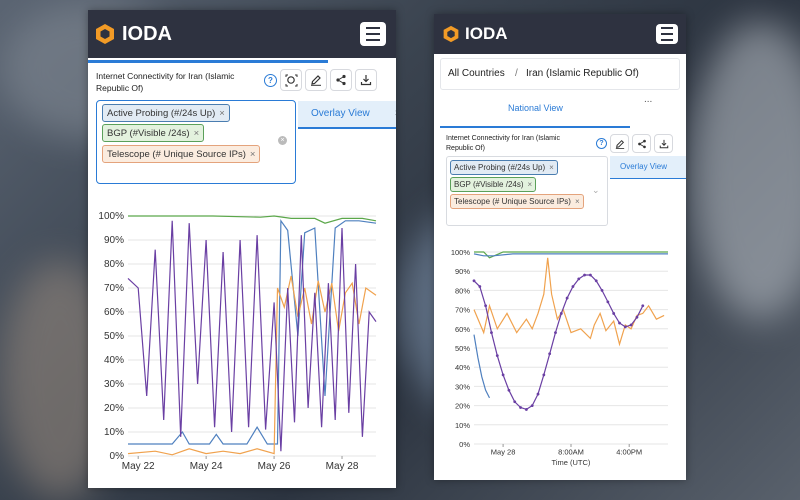 This screenshot has height=500, width=800. I want to click on tab-overlay-view: Overlay View S, so click(347, 115).